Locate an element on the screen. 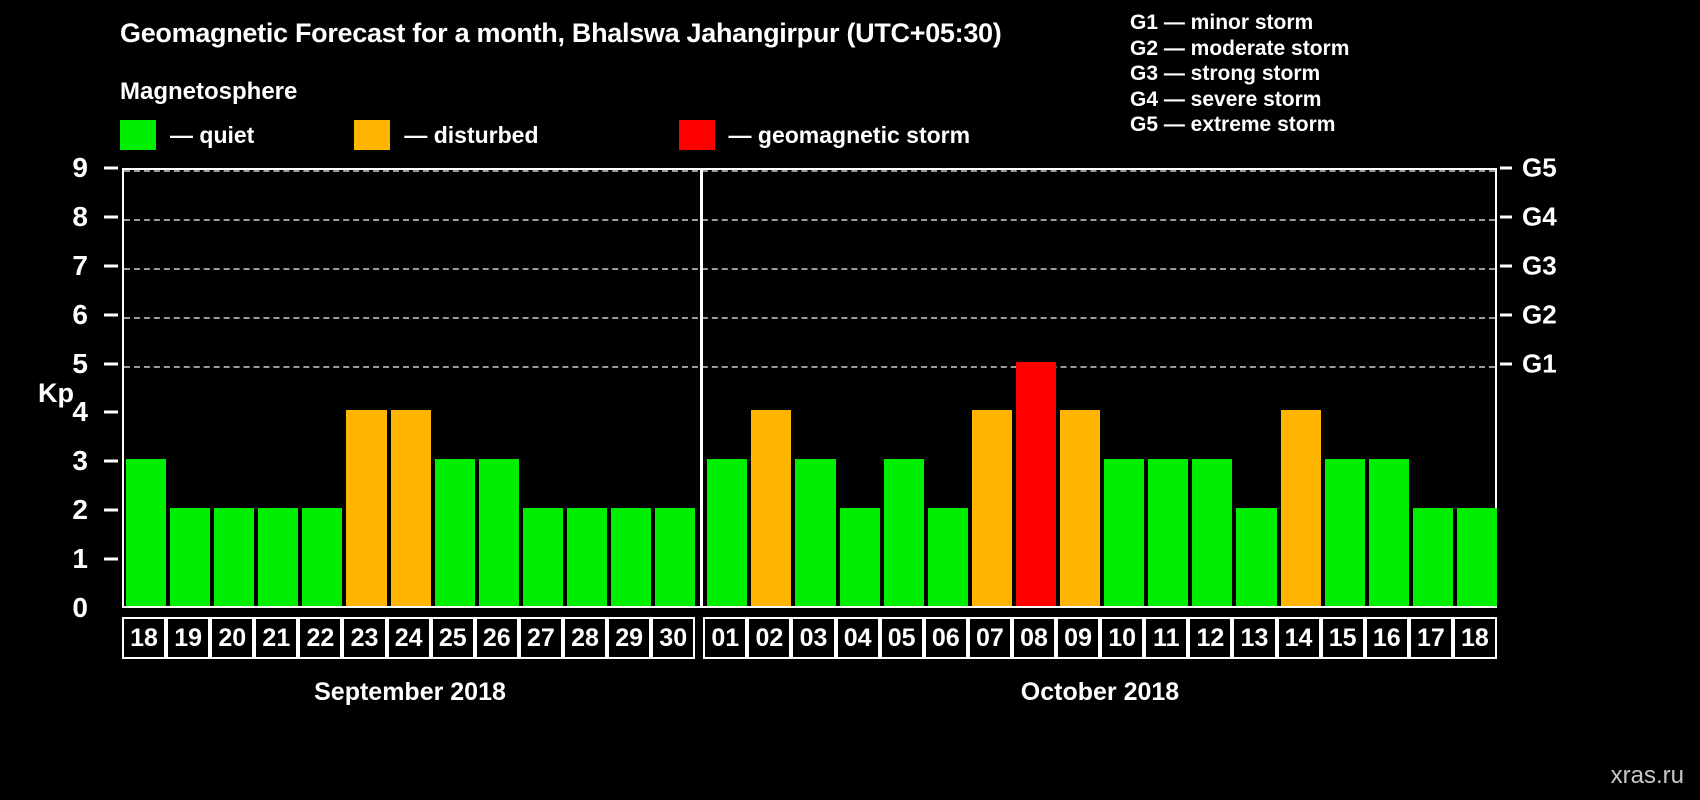  day-label-september-25: 25 is located at coordinates (452, 638).